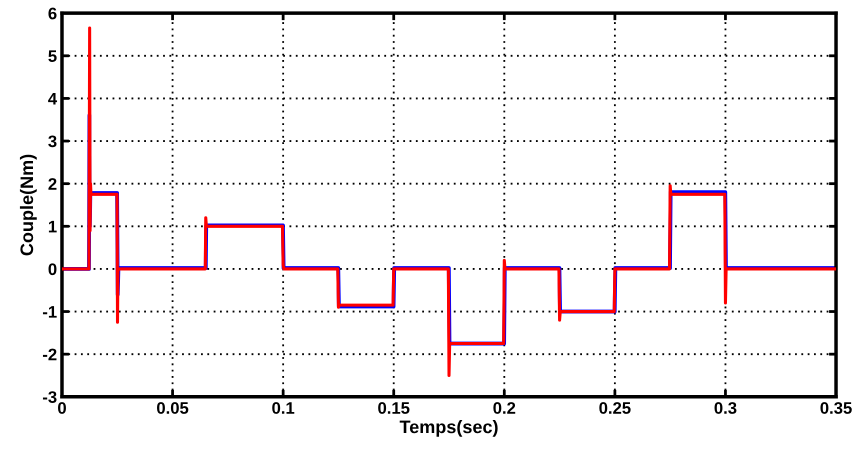  Describe the element at coordinates (49, 354) in the screenshot. I see `y-tick-label: -2` at that location.